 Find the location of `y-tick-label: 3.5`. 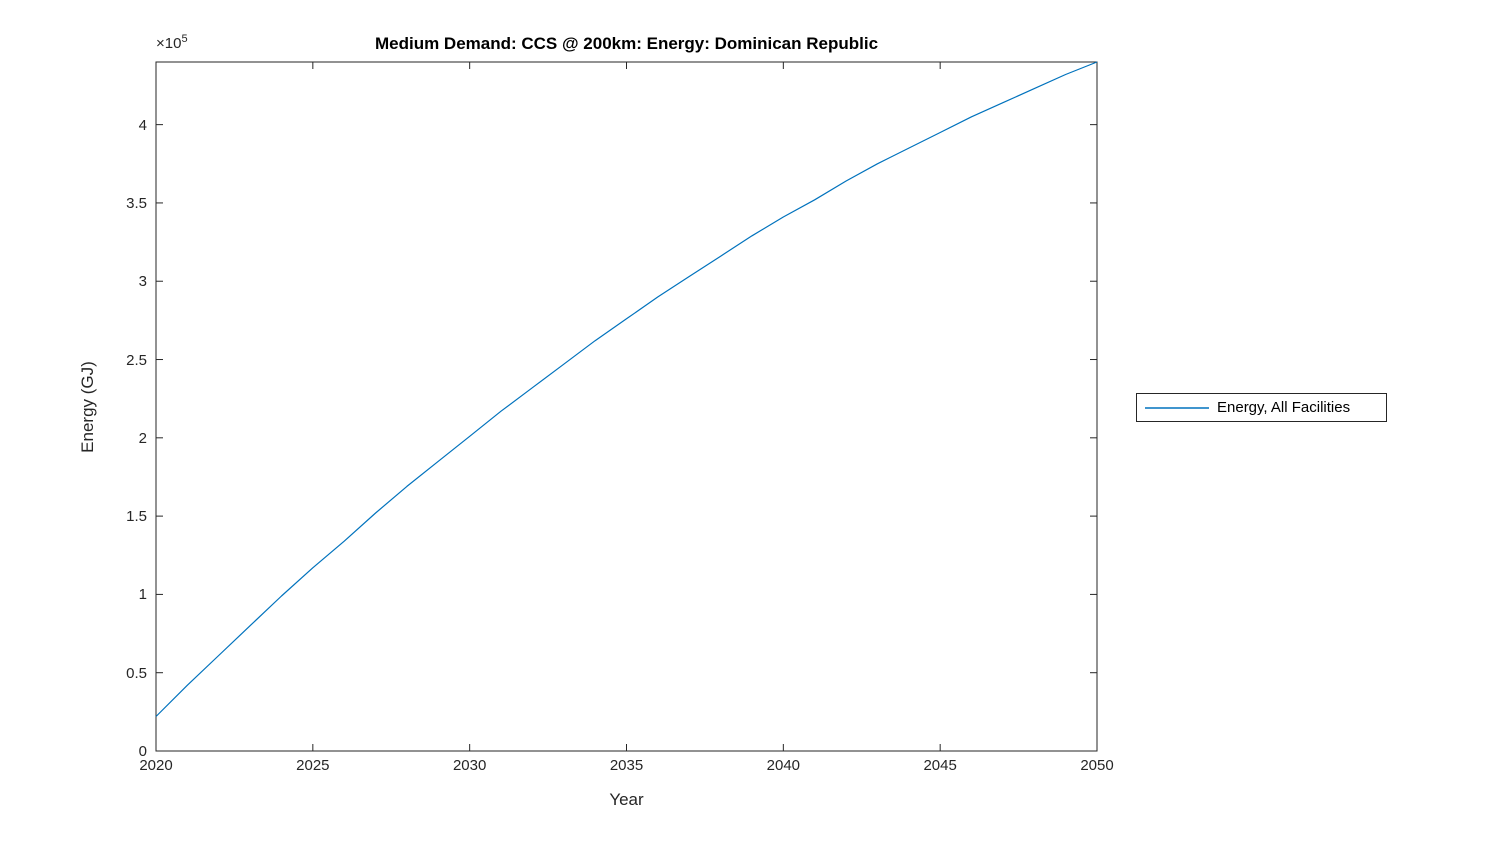

y-tick-label: 3.5 is located at coordinates (136, 203).